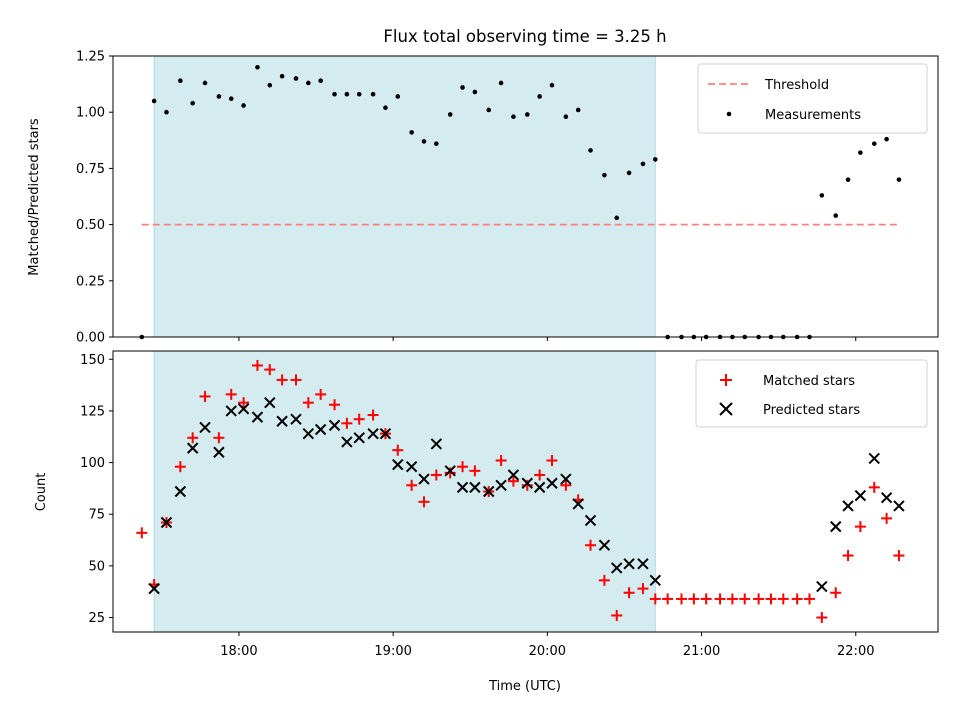  I want to click on bottom-legend-box, so click(811, 393).